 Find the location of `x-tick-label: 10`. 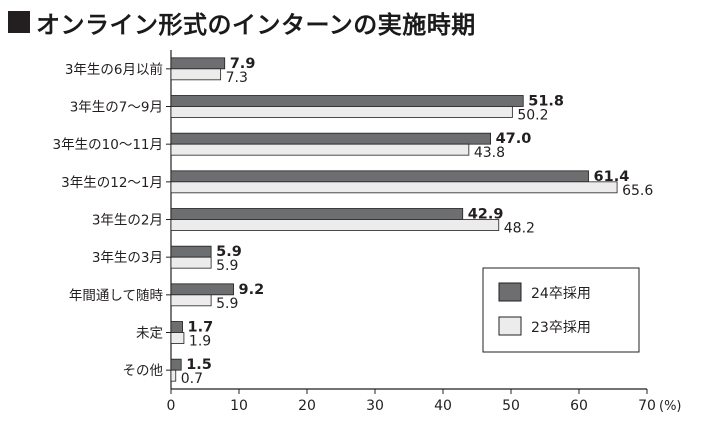

x-tick-label: 10 is located at coordinates (239, 406).